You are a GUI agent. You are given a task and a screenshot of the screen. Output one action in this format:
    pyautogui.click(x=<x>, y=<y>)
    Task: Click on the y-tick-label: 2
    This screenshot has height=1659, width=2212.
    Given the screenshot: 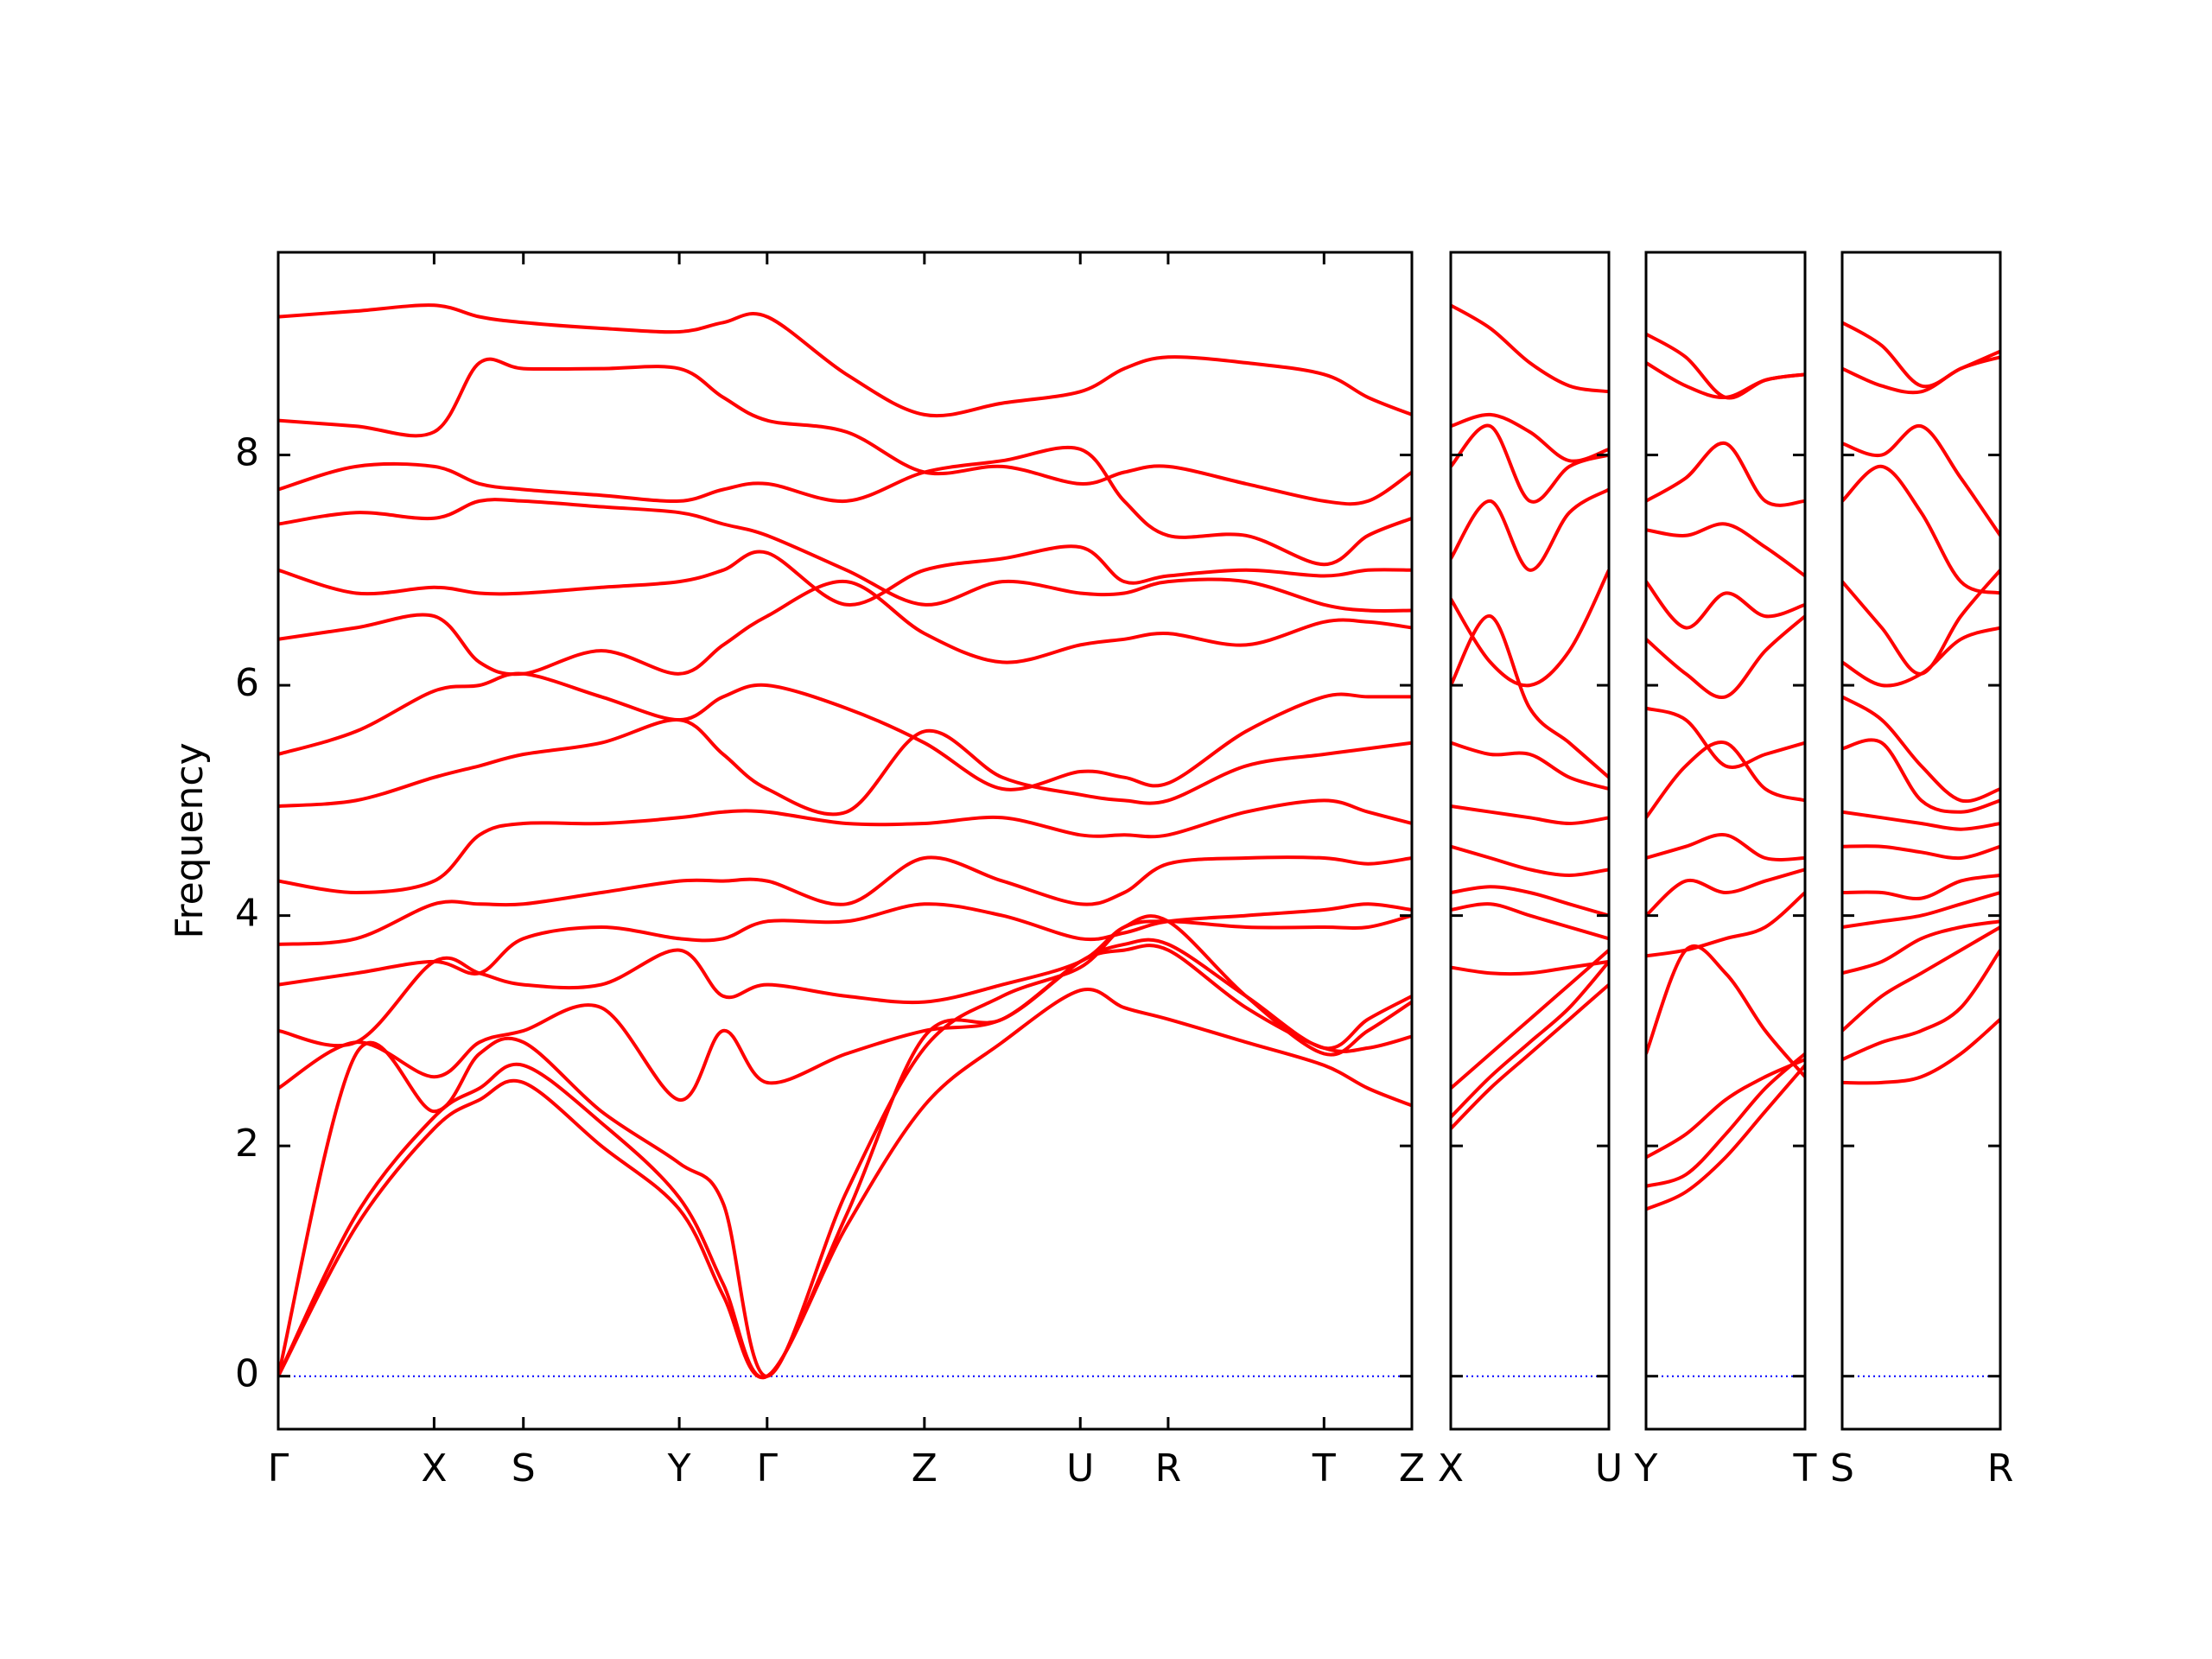 What is the action you would take?
    pyautogui.click(x=247, y=1144)
    